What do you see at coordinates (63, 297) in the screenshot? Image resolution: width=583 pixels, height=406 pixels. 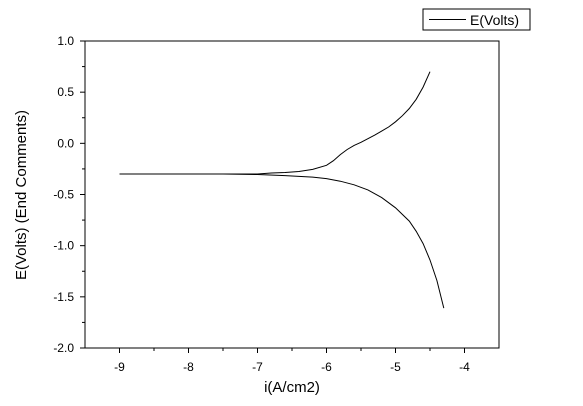 I see `y-tick-label: -1.5` at bounding box center [63, 297].